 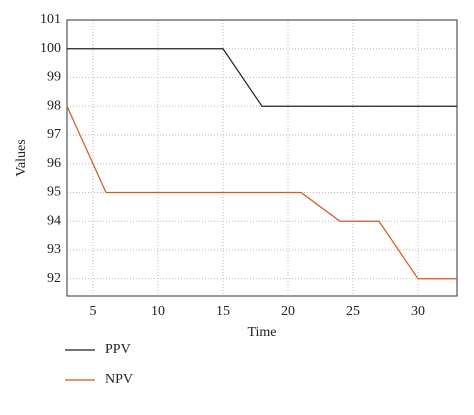 I want to click on x-tick-label: 30, so click(x=418, y=311).